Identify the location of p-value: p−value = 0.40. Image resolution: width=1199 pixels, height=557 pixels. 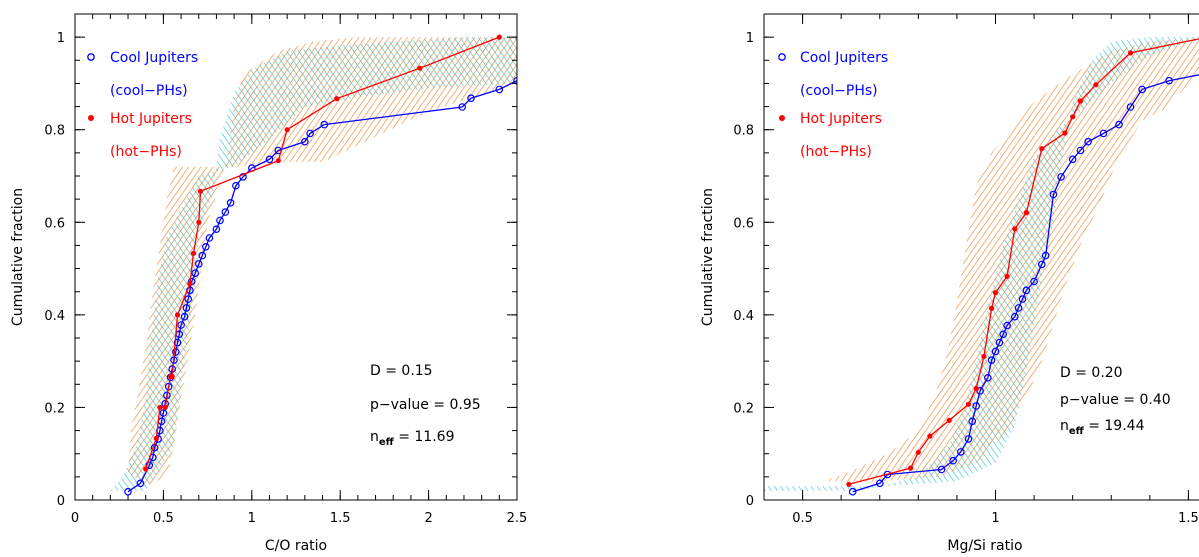
(1115, 400).